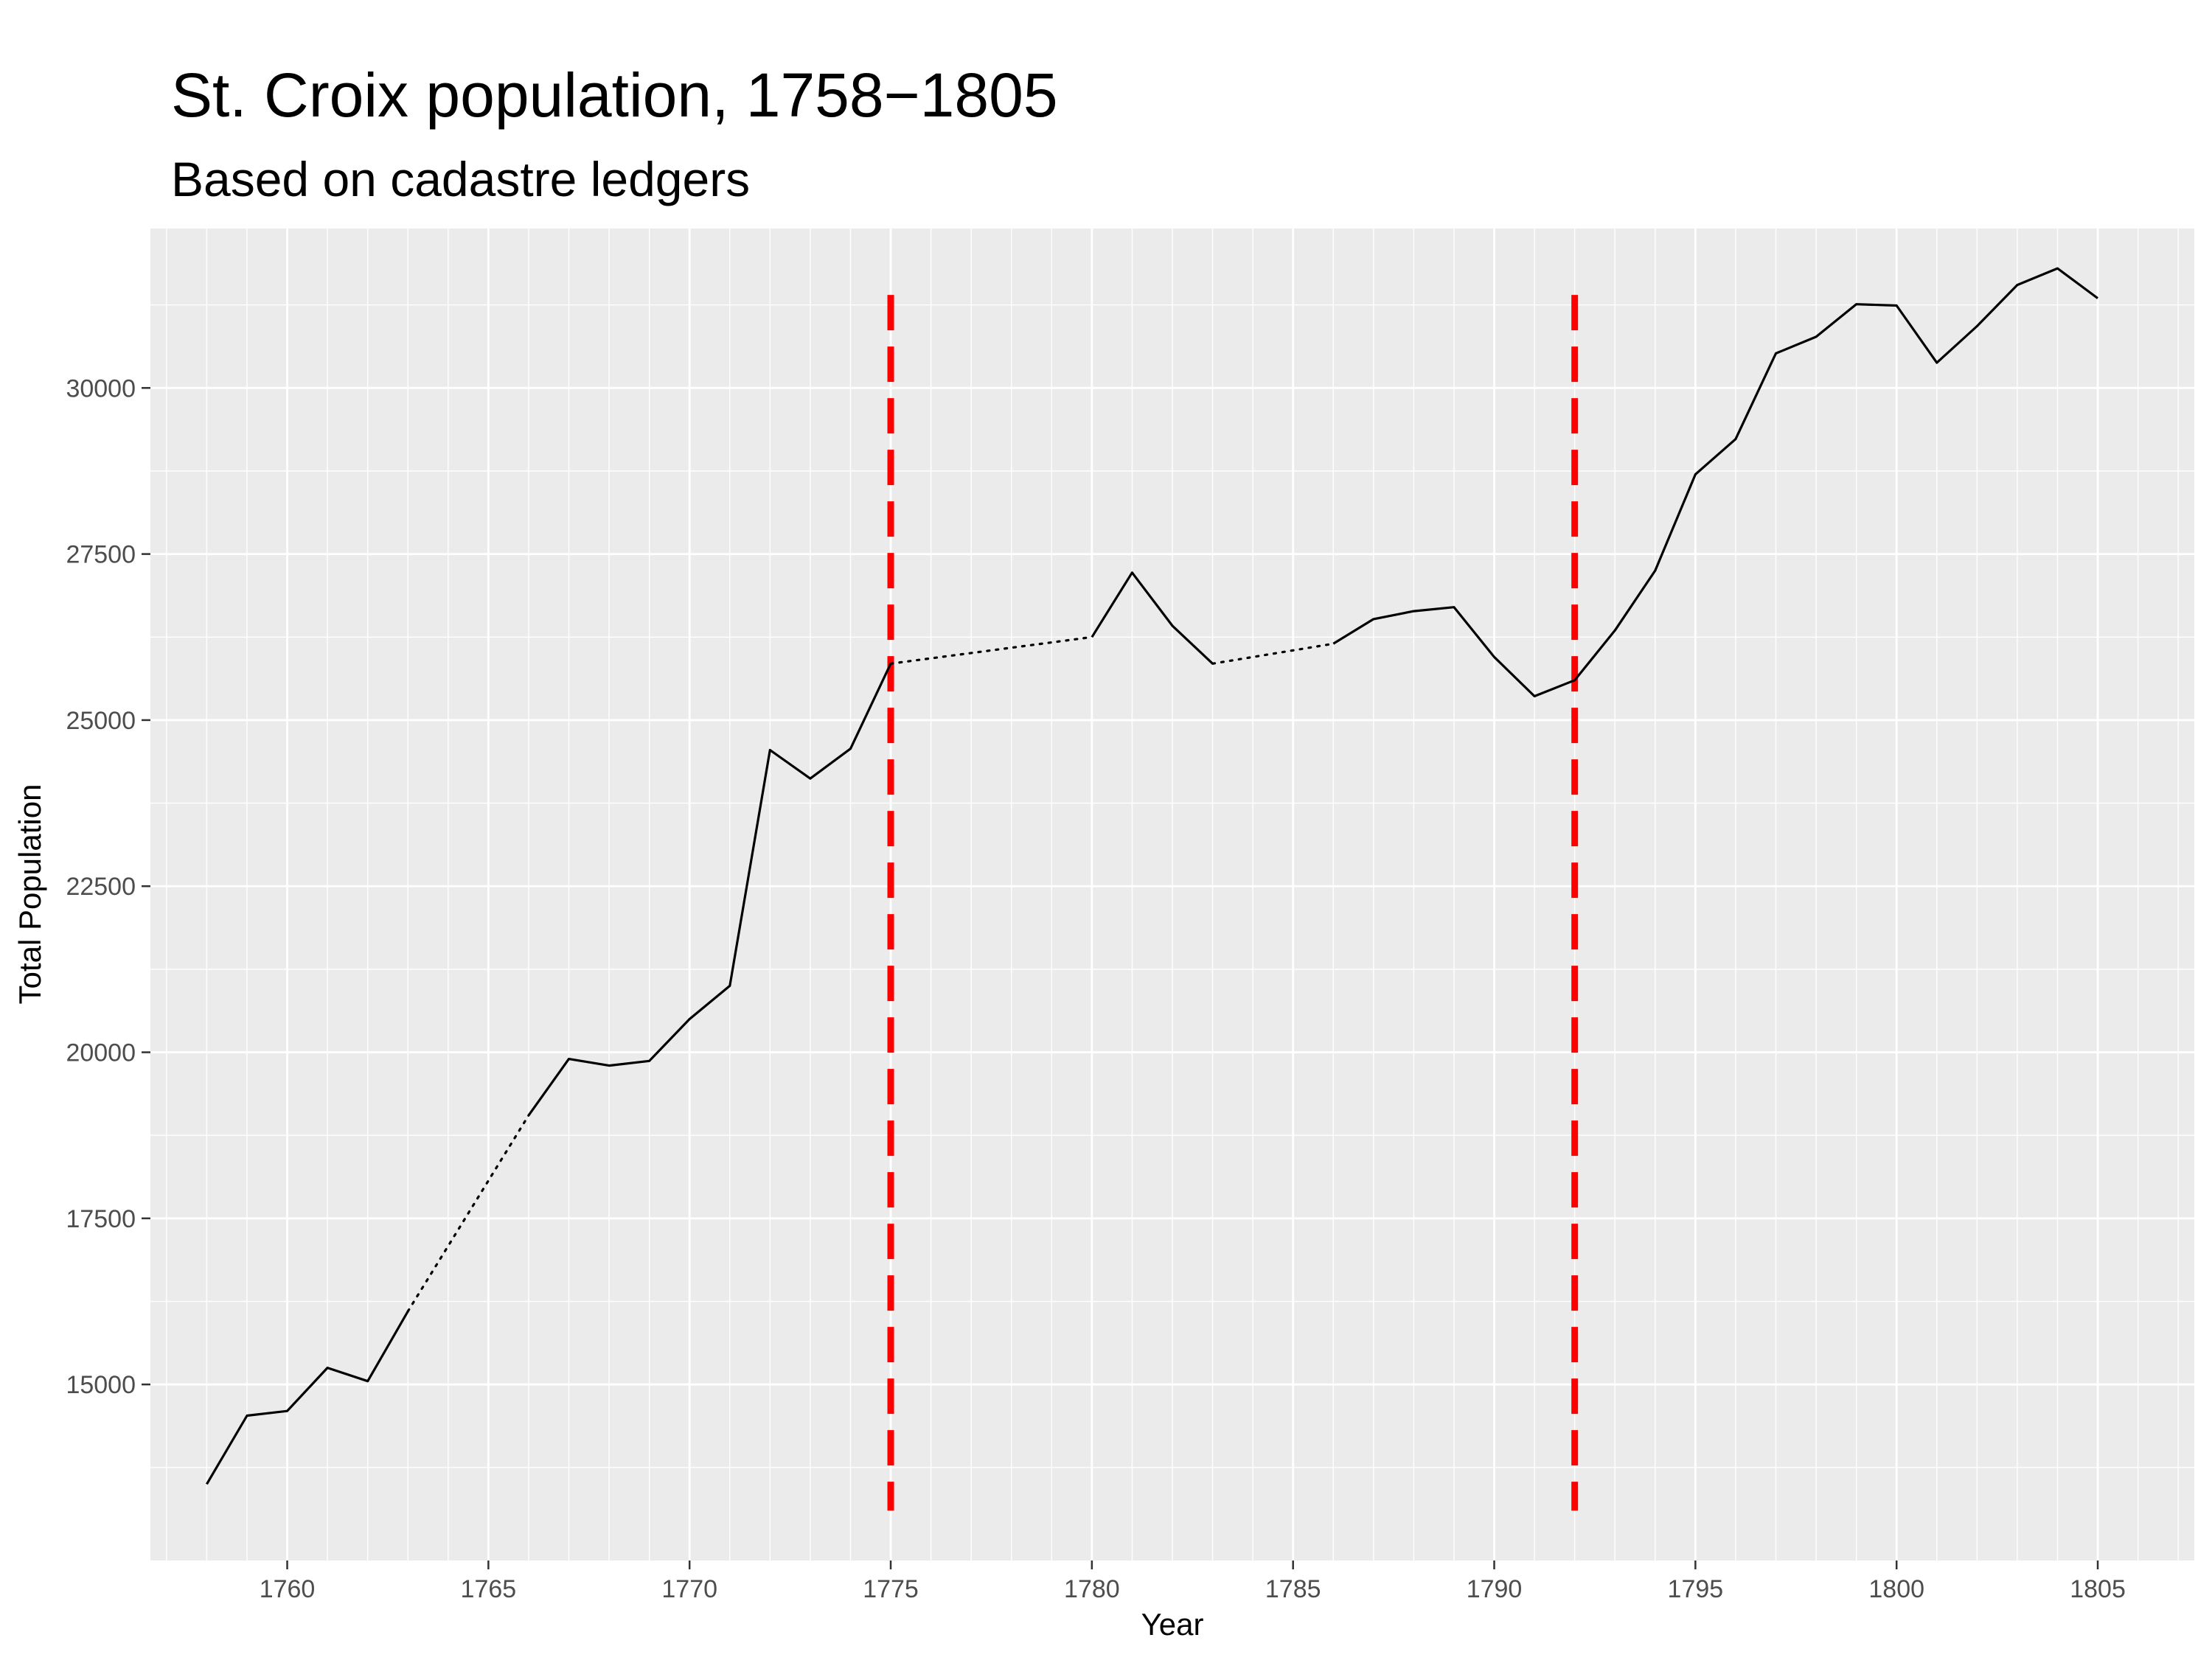 The image size is (2212, 1660). What do you see at coordinates (101, 887) in the screenshot?
I see `y-tick-label: 22500` at bounding box center [101, 887].